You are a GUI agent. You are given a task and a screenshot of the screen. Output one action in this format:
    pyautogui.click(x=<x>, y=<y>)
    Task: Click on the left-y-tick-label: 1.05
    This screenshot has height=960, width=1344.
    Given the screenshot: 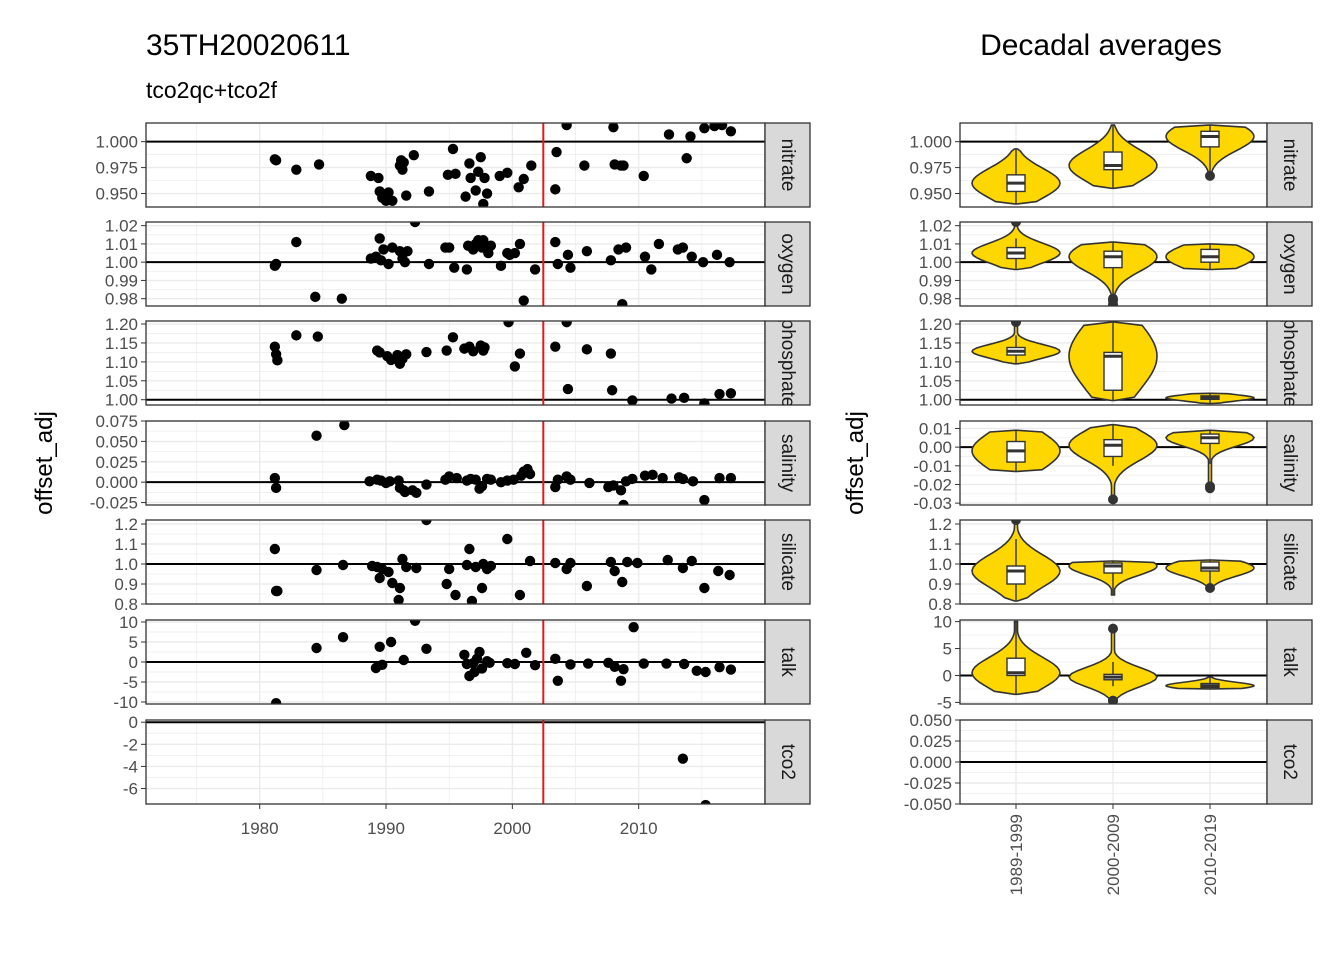 What is the action you would take?
    pyautogui.click(x=121, y=381)
    